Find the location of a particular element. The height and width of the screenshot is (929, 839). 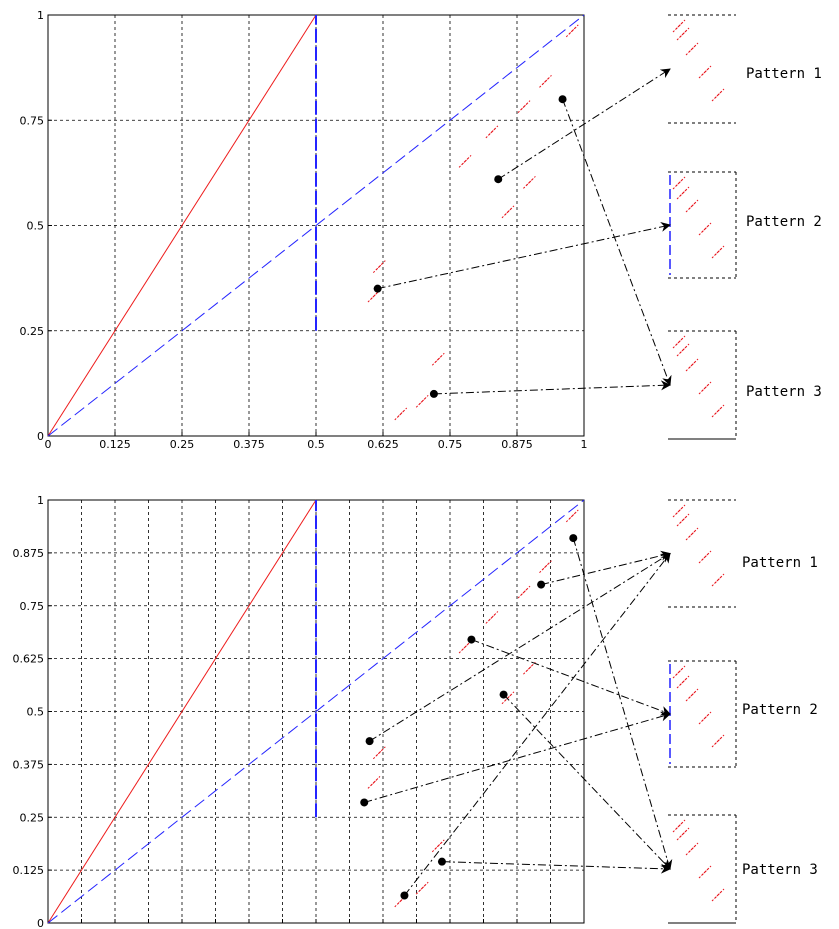

tick-label-x: 0.25 is located at coordinates (182, 444).